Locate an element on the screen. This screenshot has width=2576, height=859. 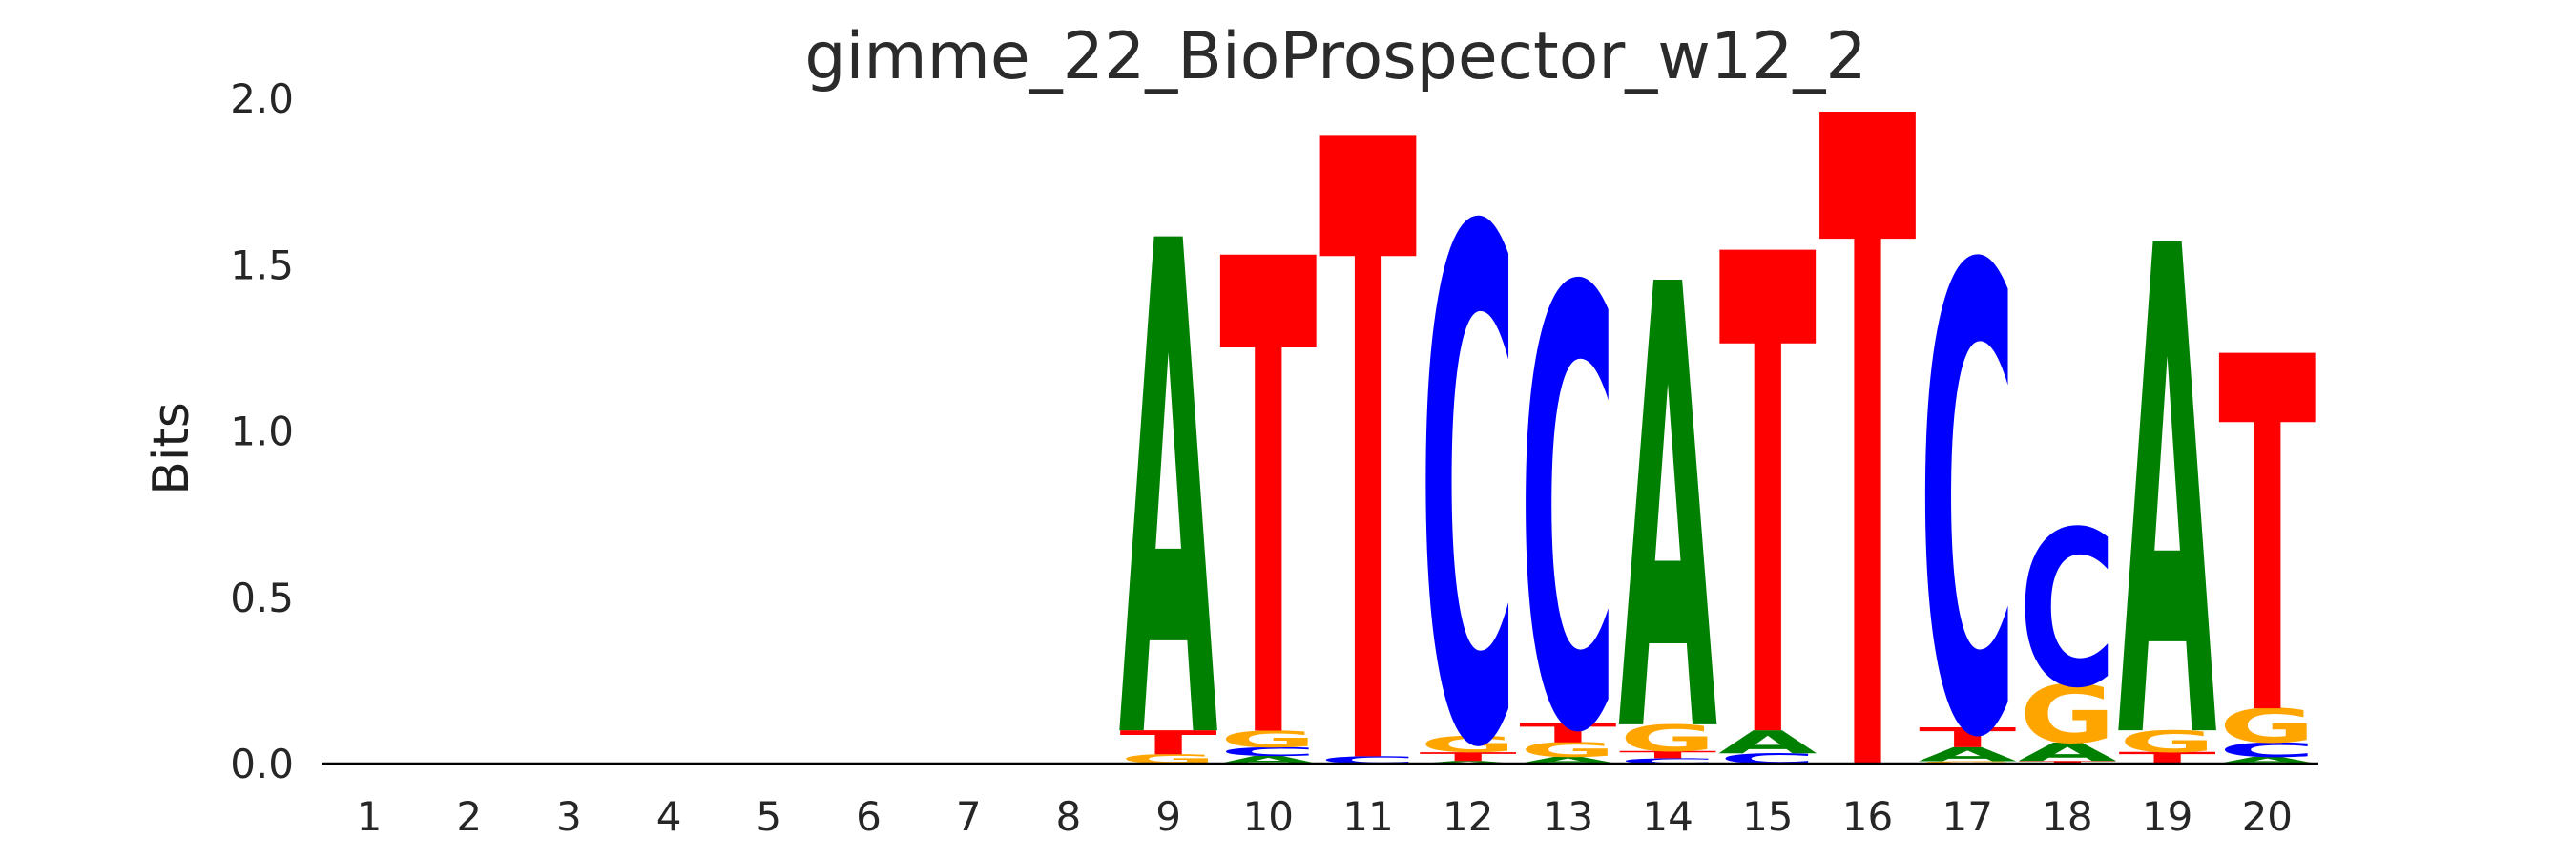
x-tick-label: 18 is located at coordinates (2067, 816).